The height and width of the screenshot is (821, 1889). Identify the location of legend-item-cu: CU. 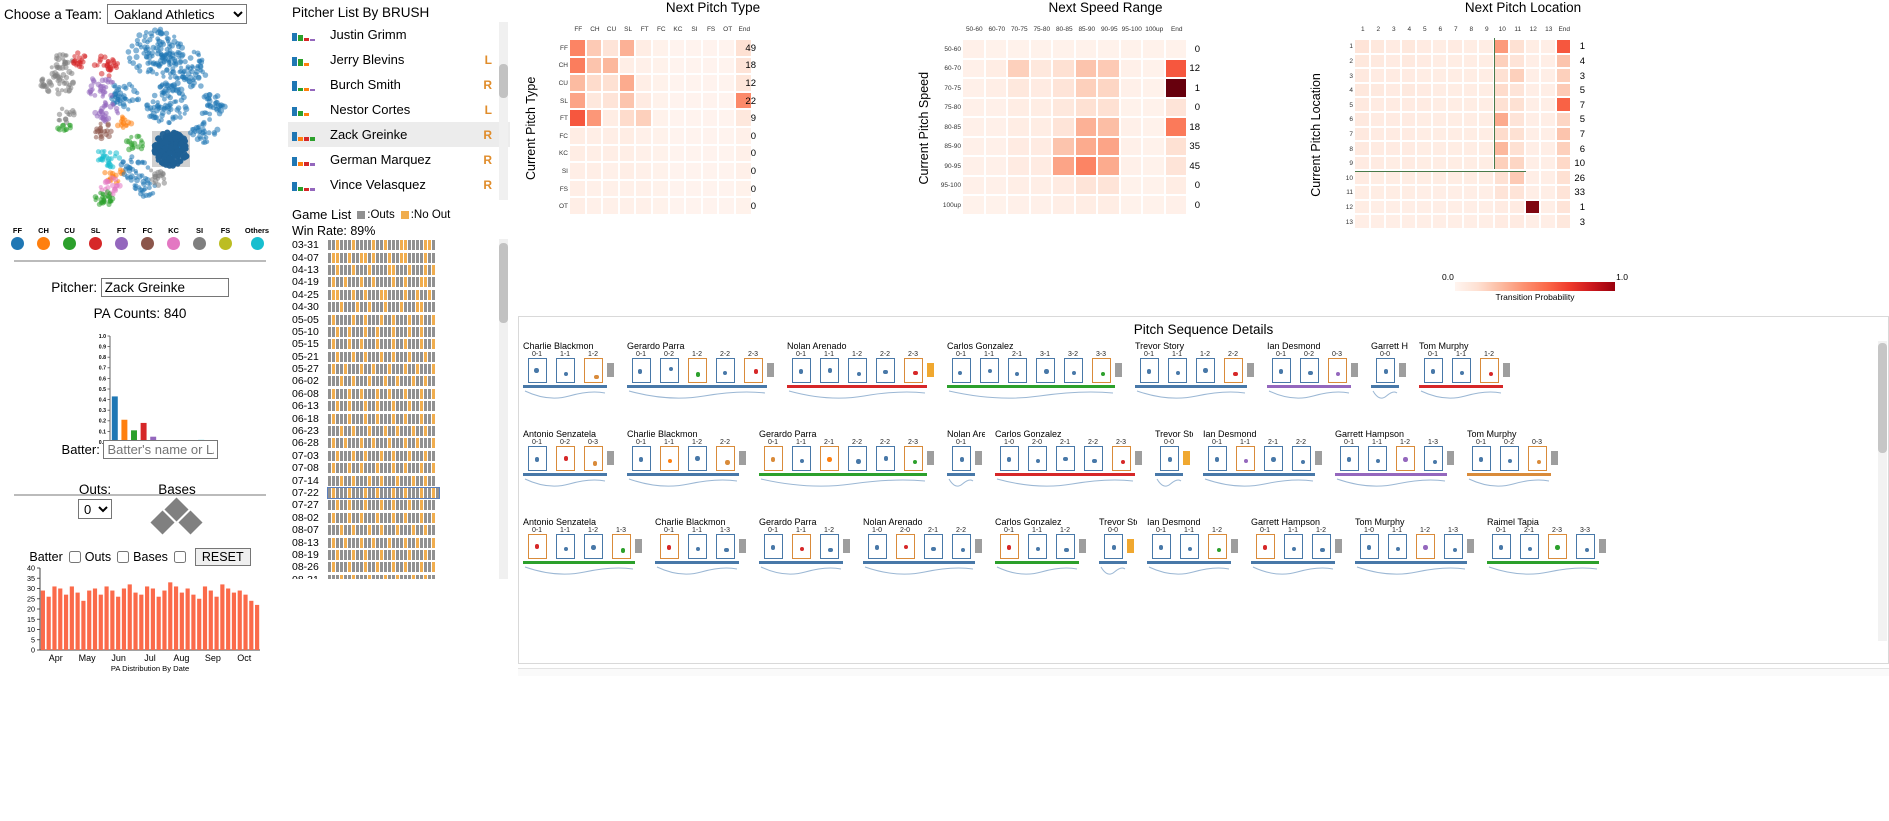
(69, 238).